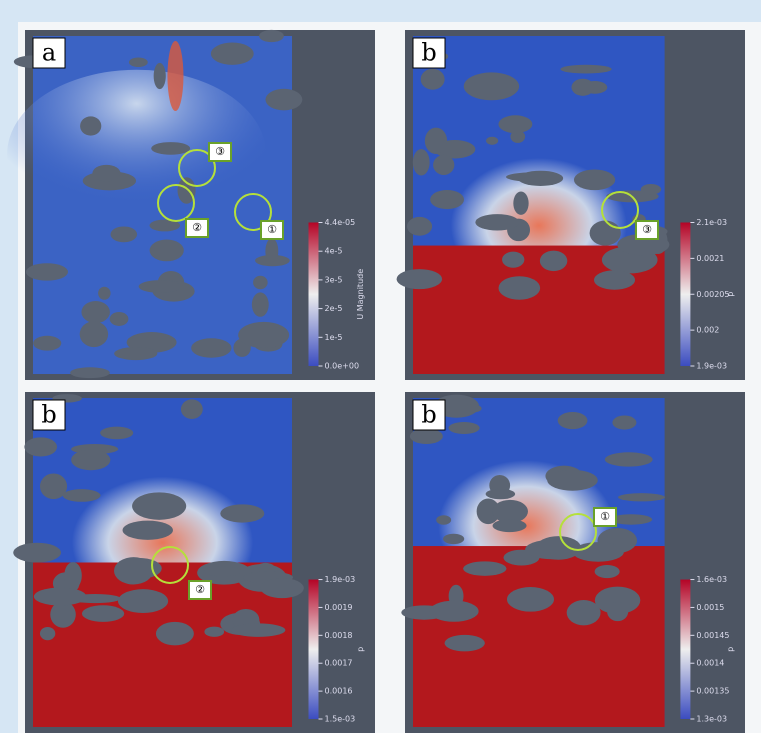  I want to click on colorbar-tick-label: 0.0015, so click(710, 607).